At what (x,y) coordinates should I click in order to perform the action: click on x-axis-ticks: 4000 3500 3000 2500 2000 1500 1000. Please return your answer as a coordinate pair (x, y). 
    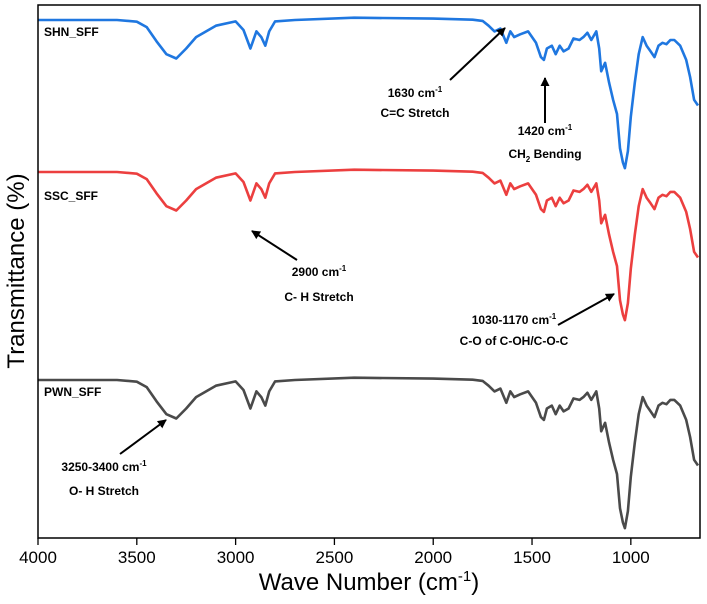
    Looking at the image, I should click on (334, 552).